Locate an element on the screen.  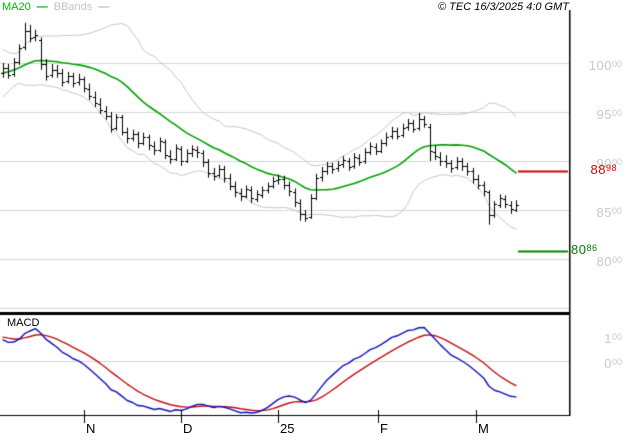
price-axis-label: 9500 is located at coordinates (609, 114).